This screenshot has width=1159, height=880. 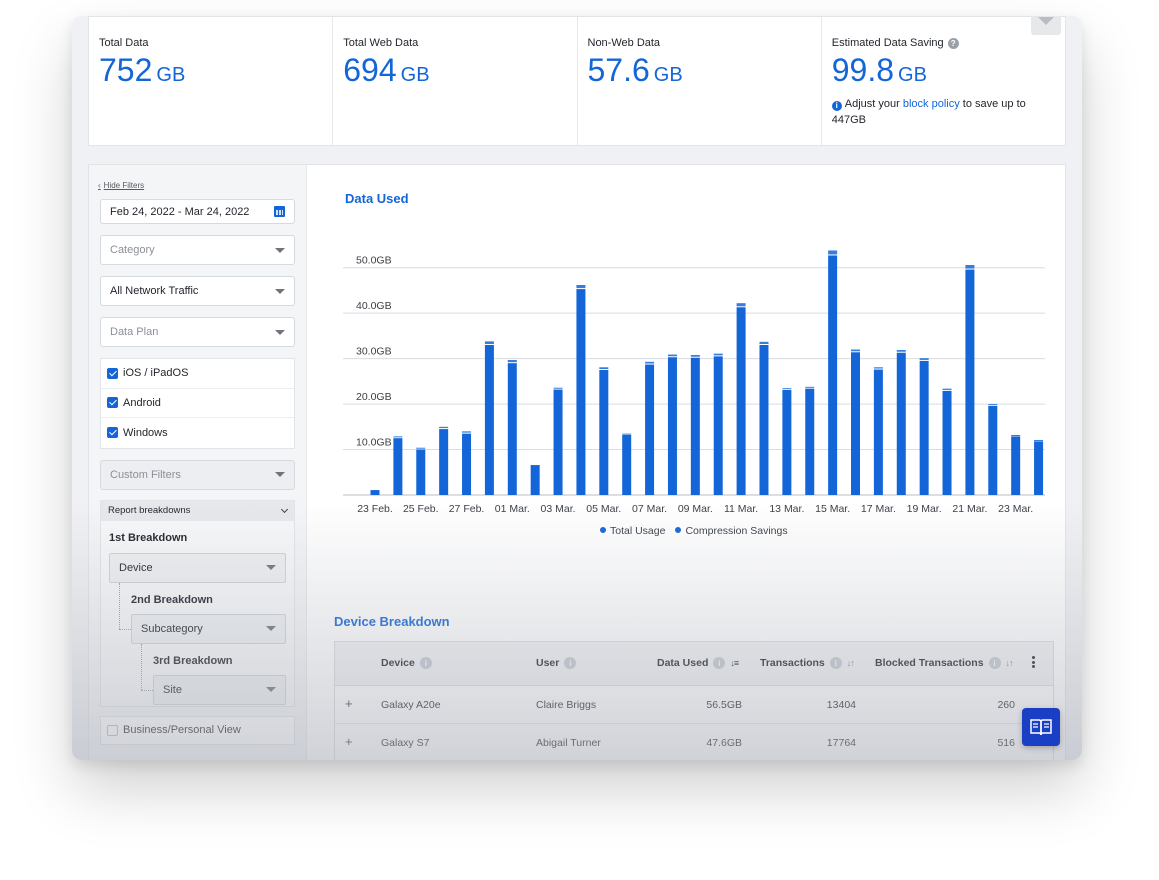 What do you see at coordinates (197, 510) in the screenshot?
I see `report-breakdowns-header: Report breakdowns` at bounding box center [197, 510].